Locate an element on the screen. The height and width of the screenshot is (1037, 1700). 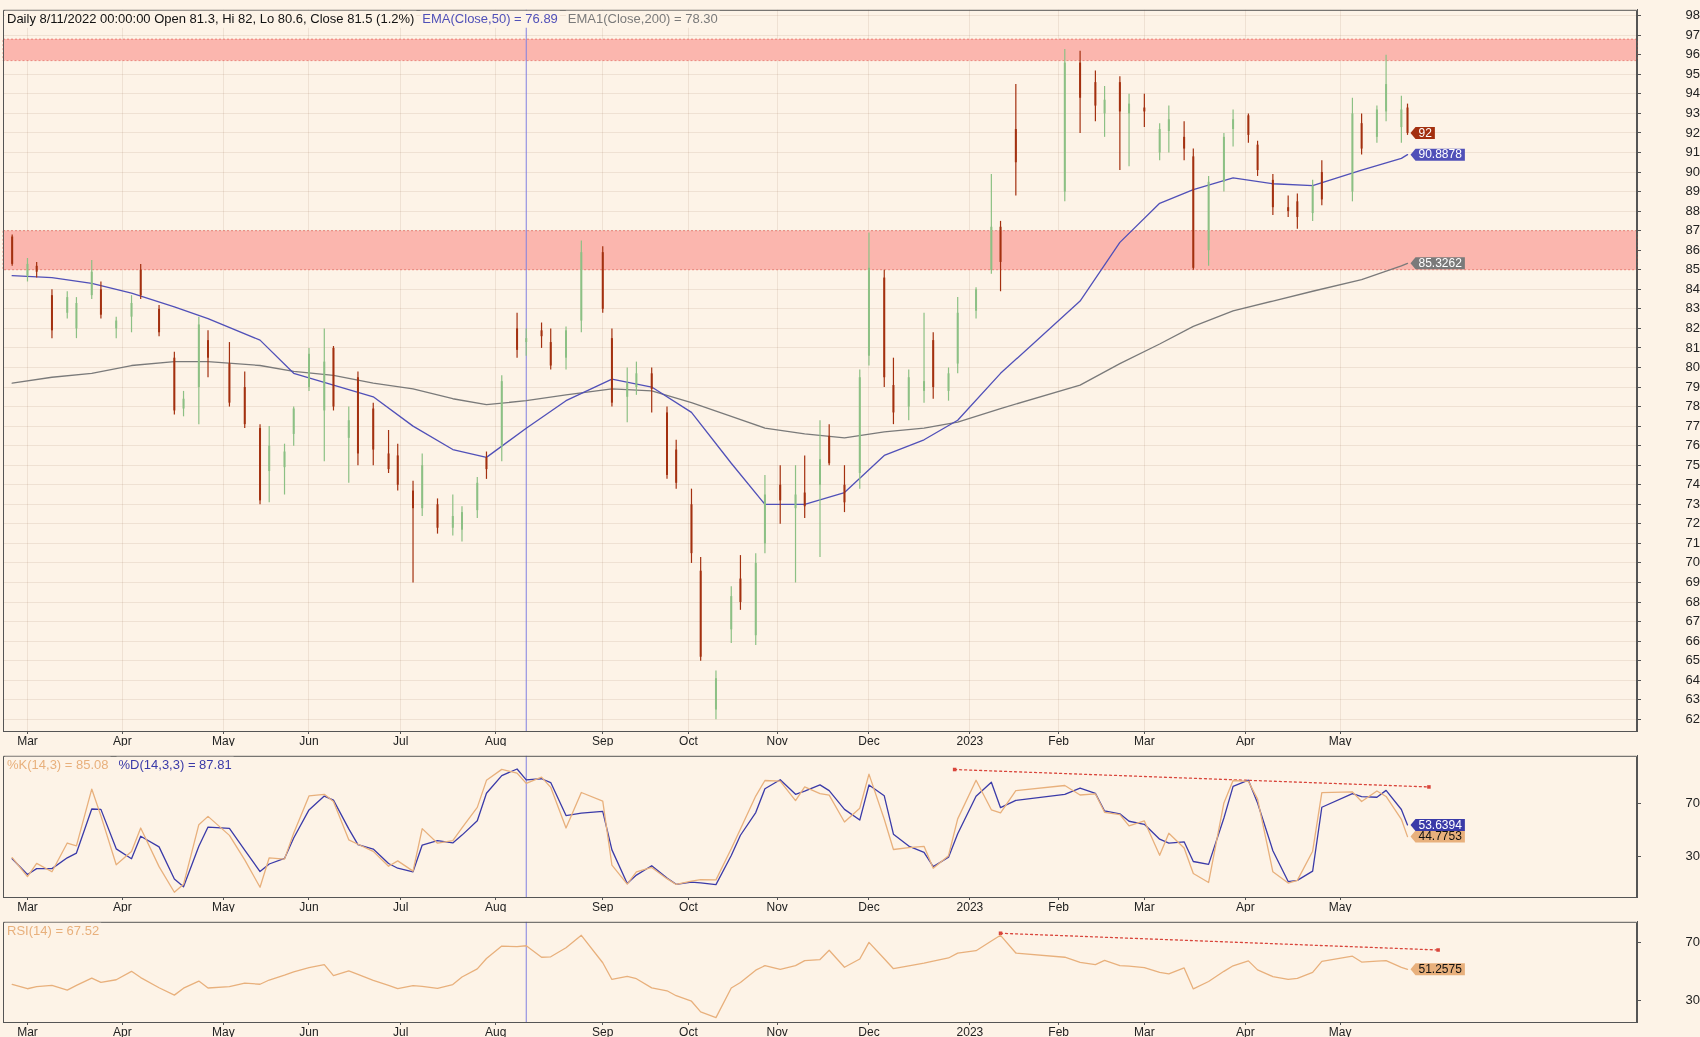
data-label: 44.7753 is located at coordinates (1440, 836).